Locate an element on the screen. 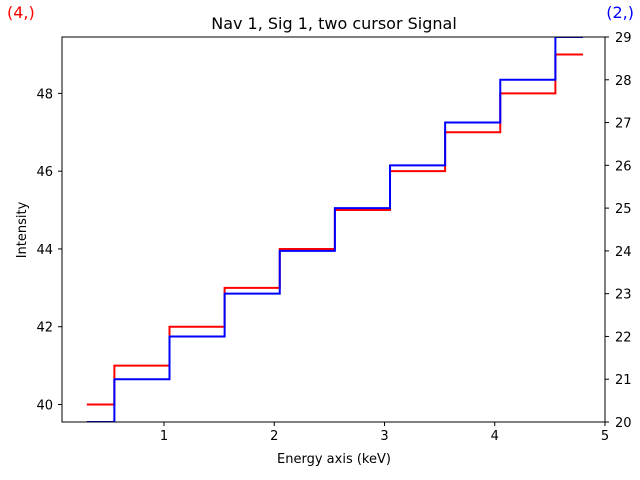  y-right-tick-label: 24 is located at coordinates (623, 252).